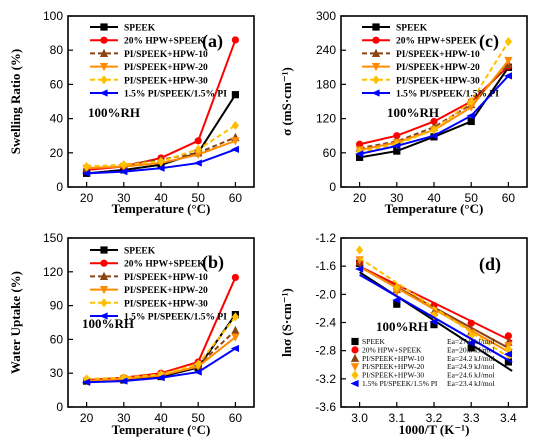 This screenshot has width=554, height=446. Describe the element at coordinates (396, 418) in the screenshot. I see `x-tick-label: 3.1` at that location.